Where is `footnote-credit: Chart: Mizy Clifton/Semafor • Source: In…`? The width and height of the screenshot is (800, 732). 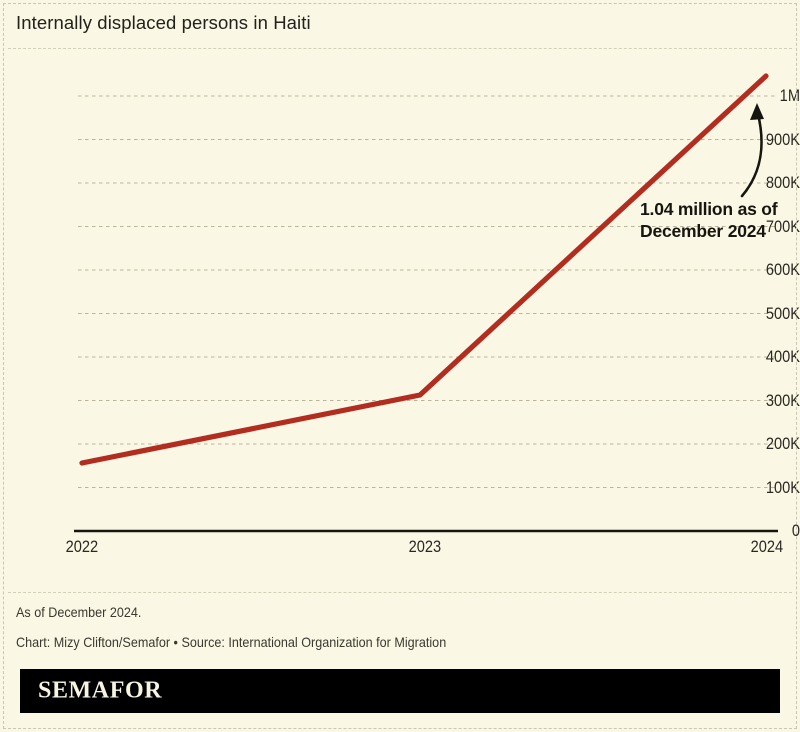
footnote-credit: Chart: Mizy Clifton/Semafor • Source: In… is located at coordinates (231, 642).